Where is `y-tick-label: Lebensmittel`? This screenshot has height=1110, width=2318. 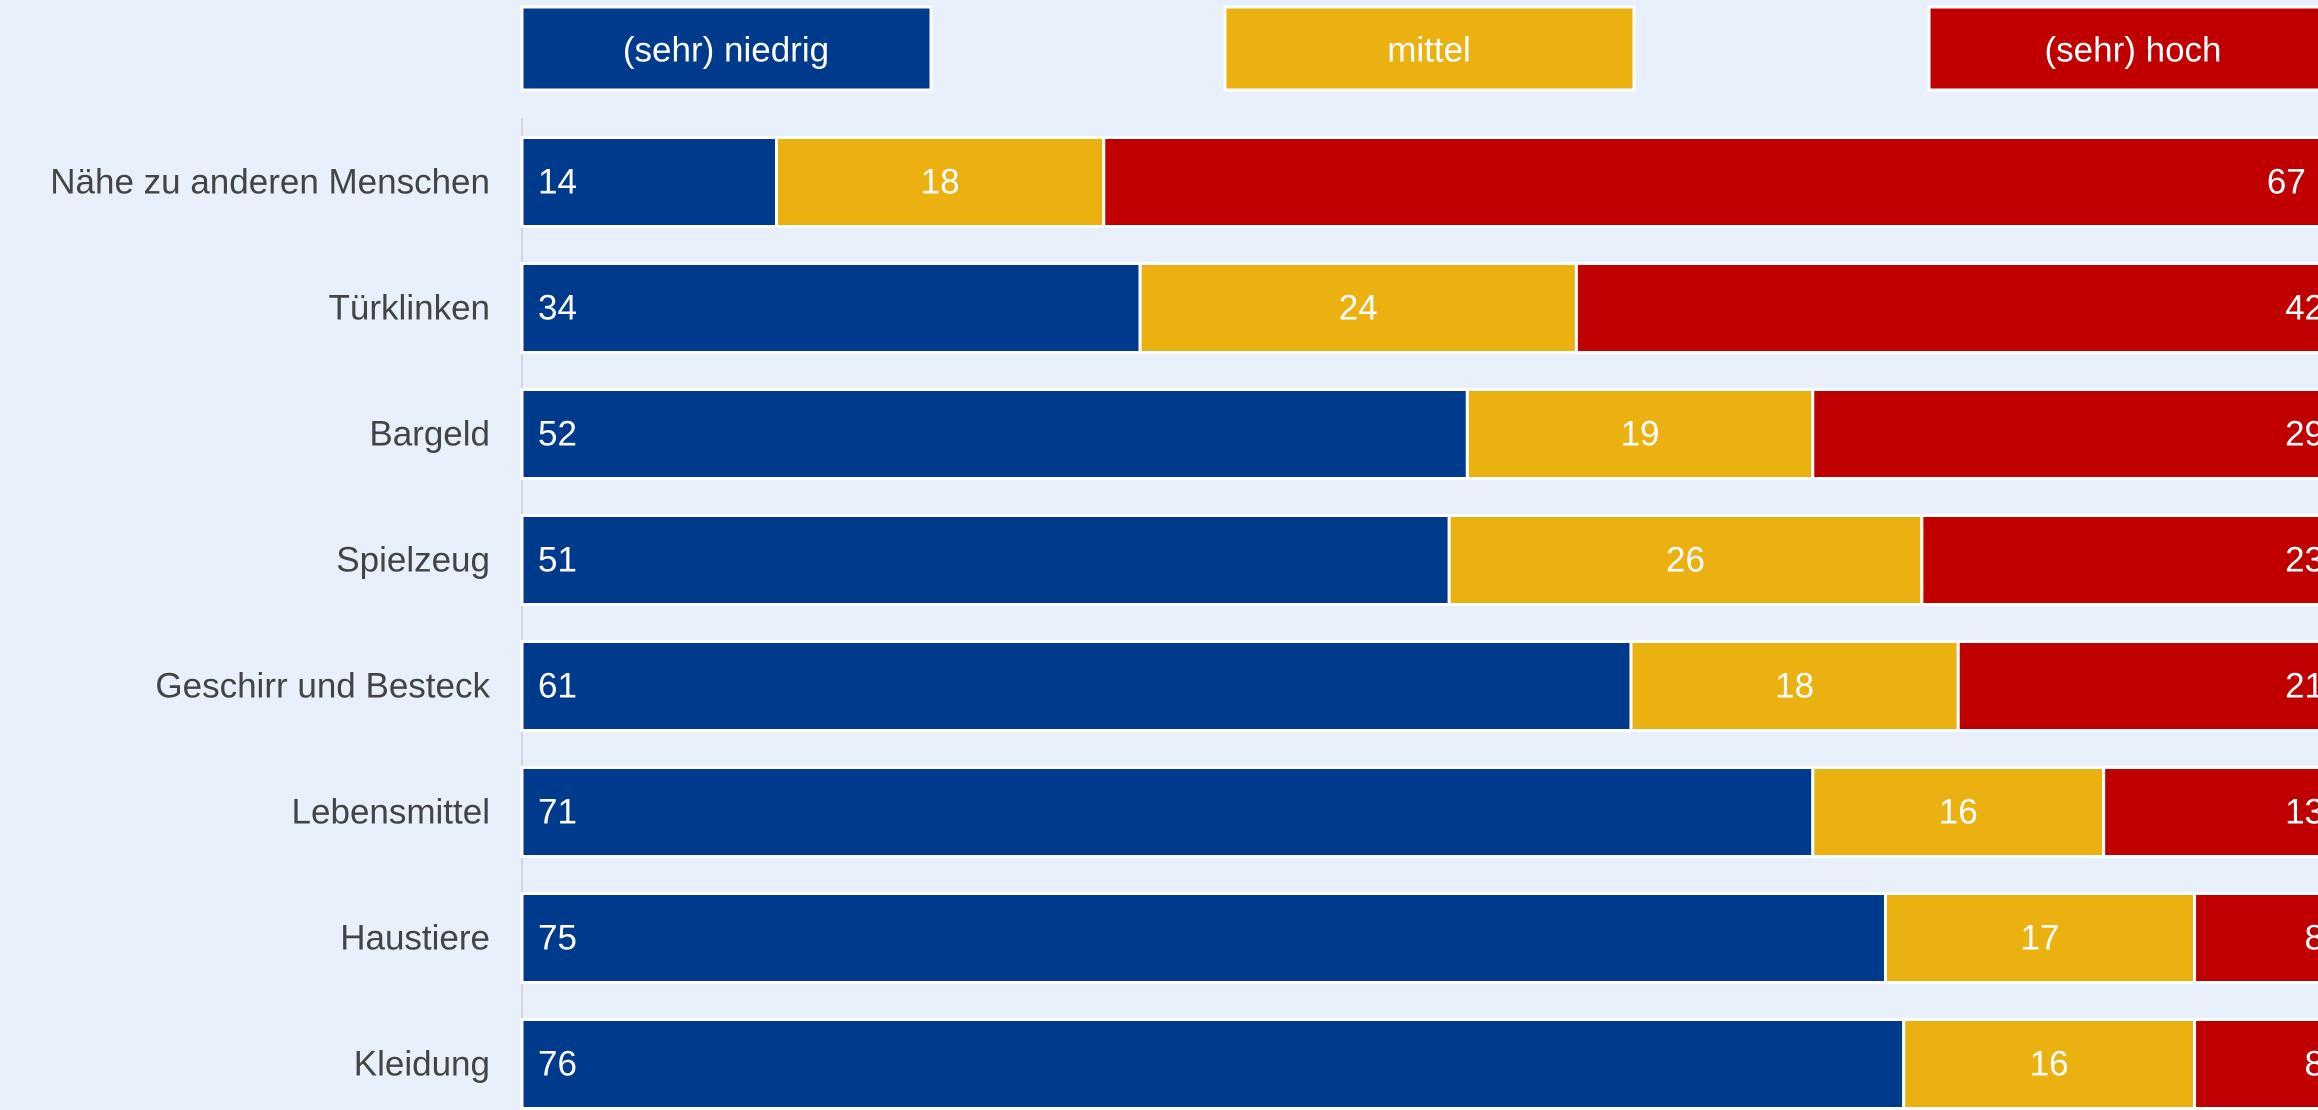
y-tick-label: Lebensmittel is located at coordinates (391, 812).